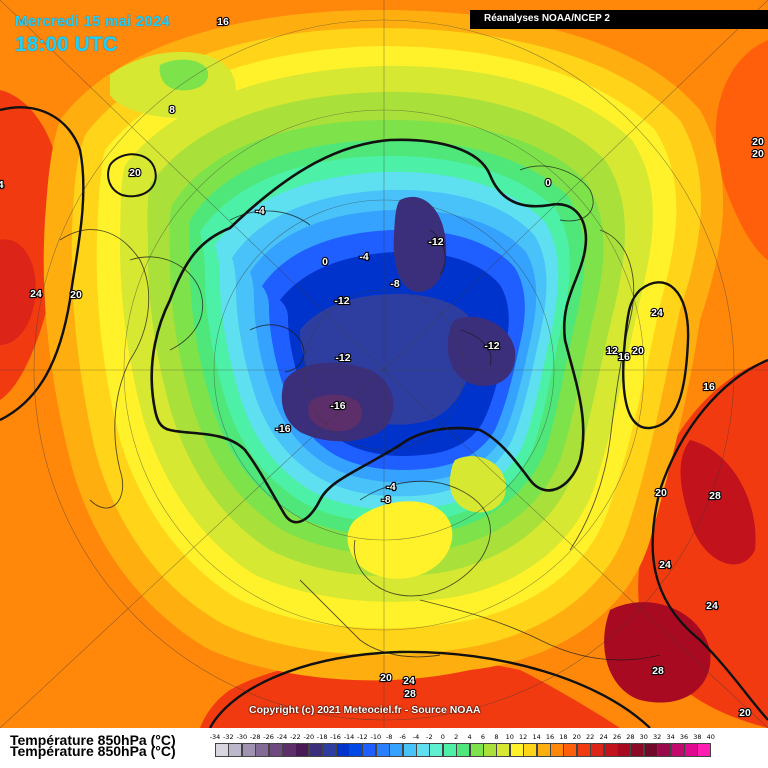 The image size is (768, 768). Describe the element at coordinates (400, 540) in the screenshot. I see `zone-europe-yellow` at that location.